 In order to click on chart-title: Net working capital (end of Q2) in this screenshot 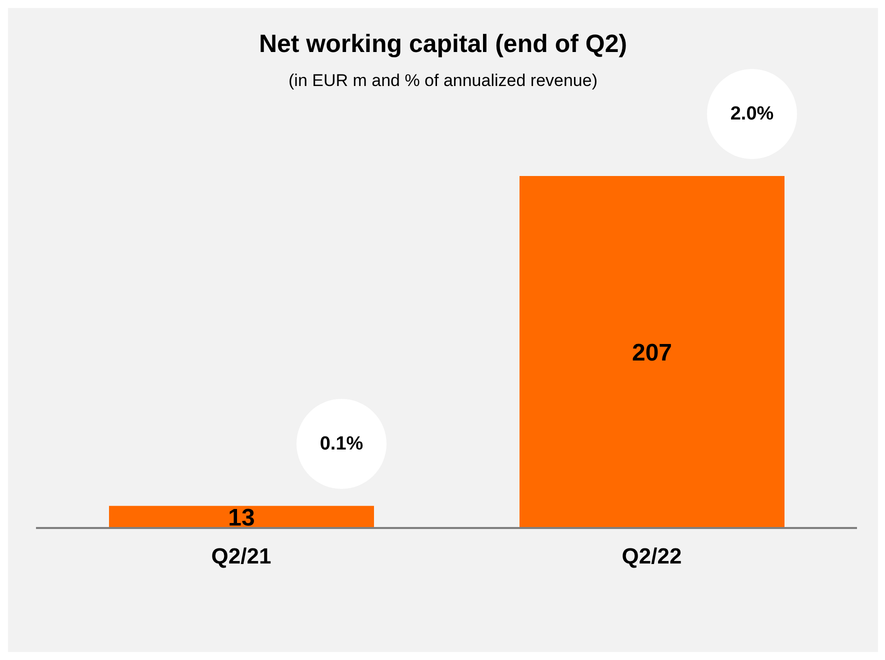, I will do `click(443, 44)`.